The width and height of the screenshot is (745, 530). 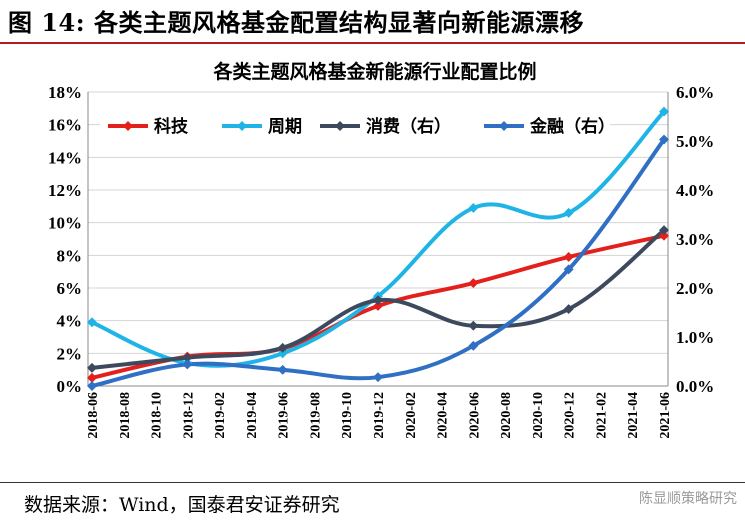 I want to click on left-axis-tick-label: 4%, so click(x=70, y=321).